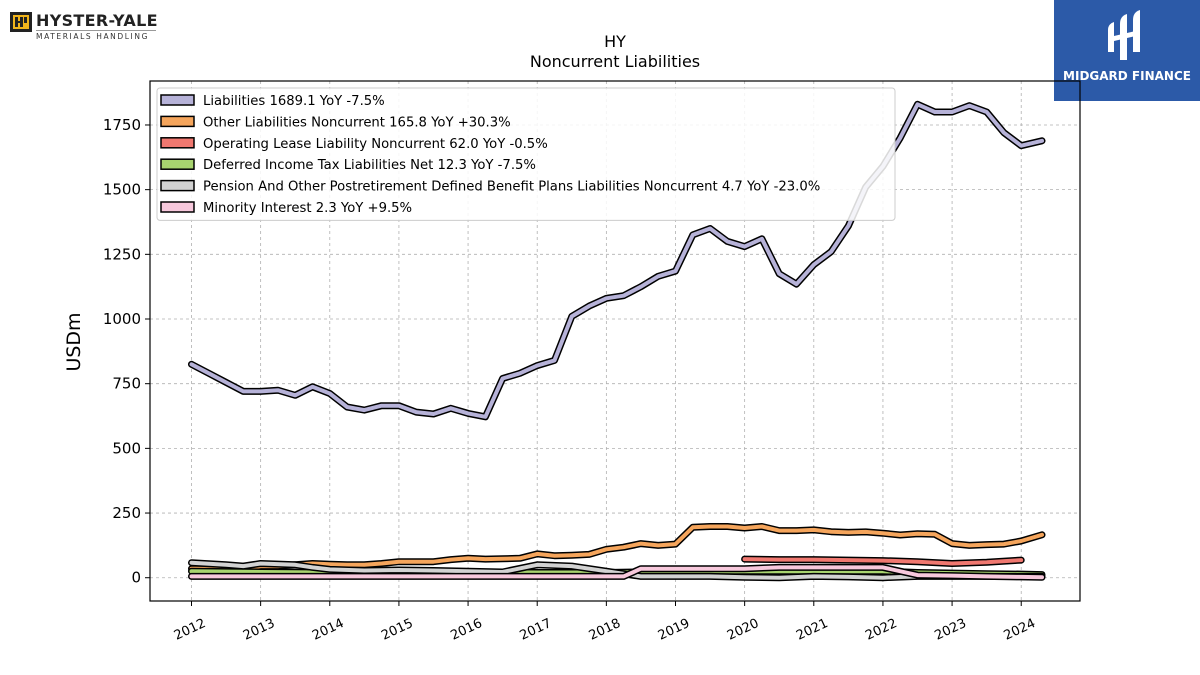  What do you see at coordinates (881, 630) in the screenshot?
I see `x-tick-label: 2022` at bounding box center [881, 630].